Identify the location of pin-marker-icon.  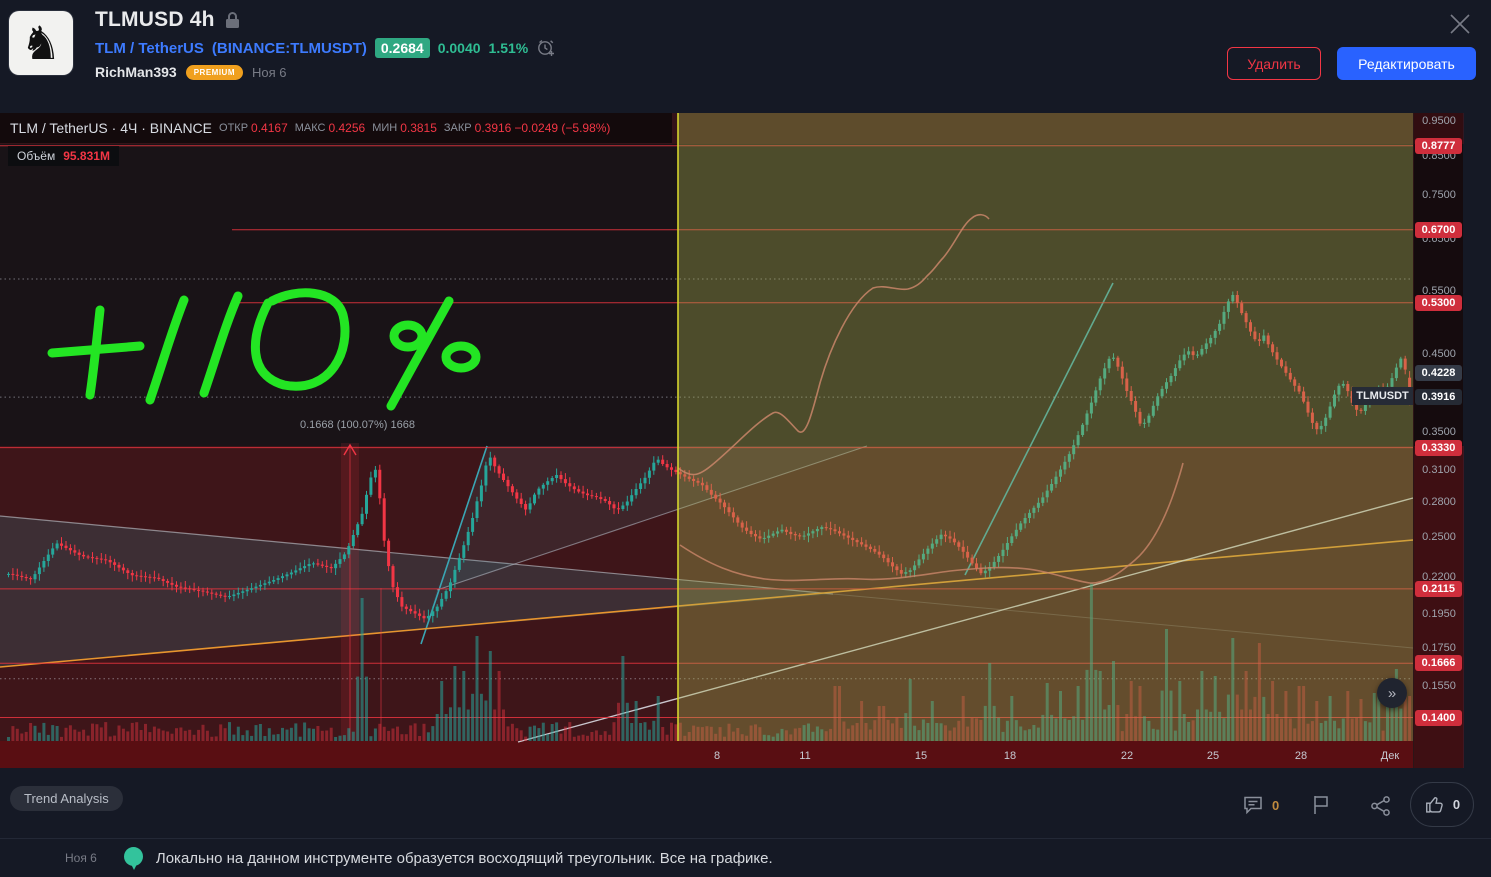
(133, 858).